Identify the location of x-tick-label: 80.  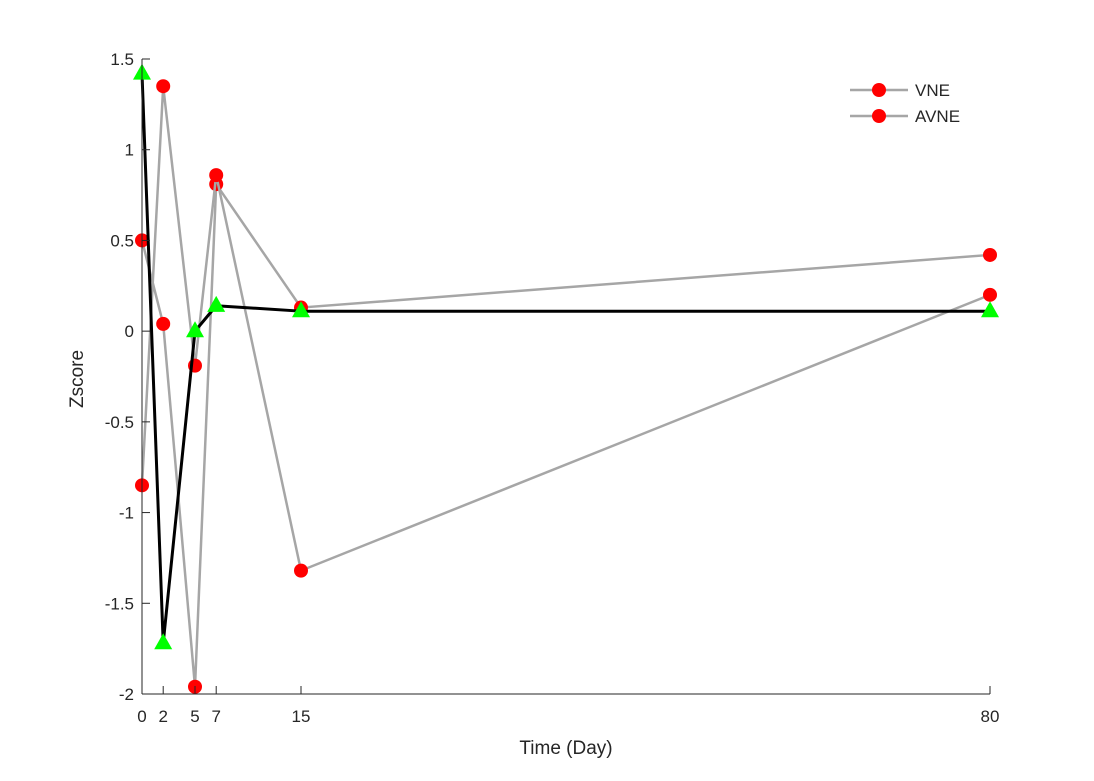
(990, 716).